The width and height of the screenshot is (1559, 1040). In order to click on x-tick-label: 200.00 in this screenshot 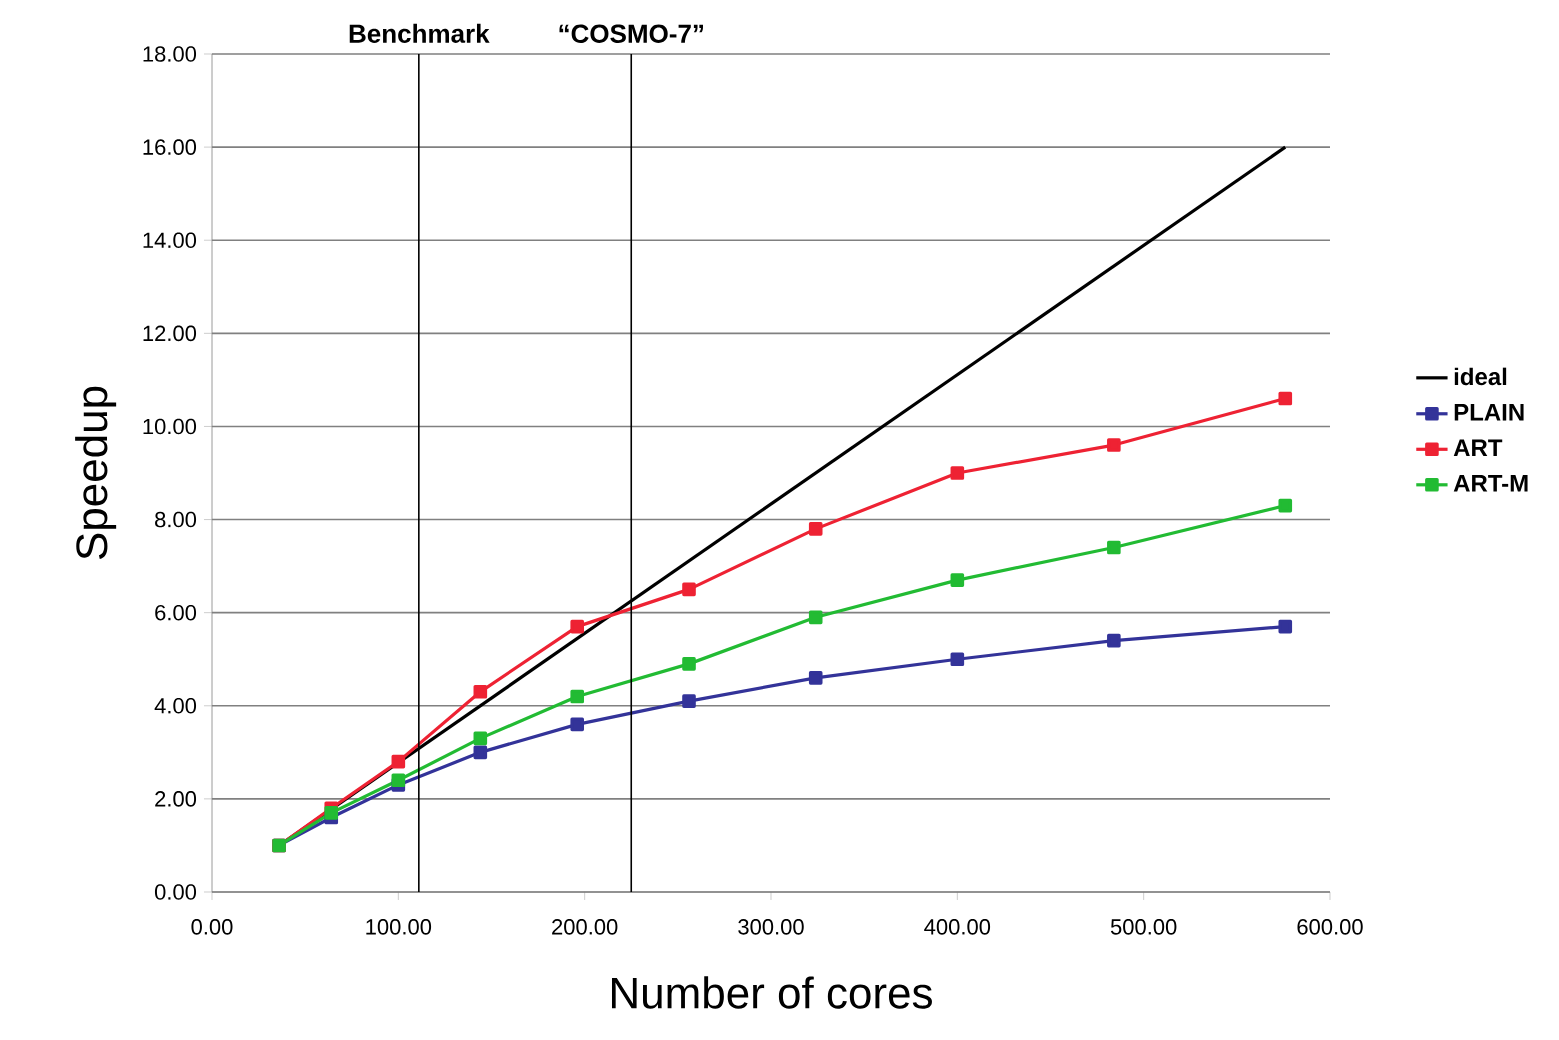, I will do `click(585, 927)`.